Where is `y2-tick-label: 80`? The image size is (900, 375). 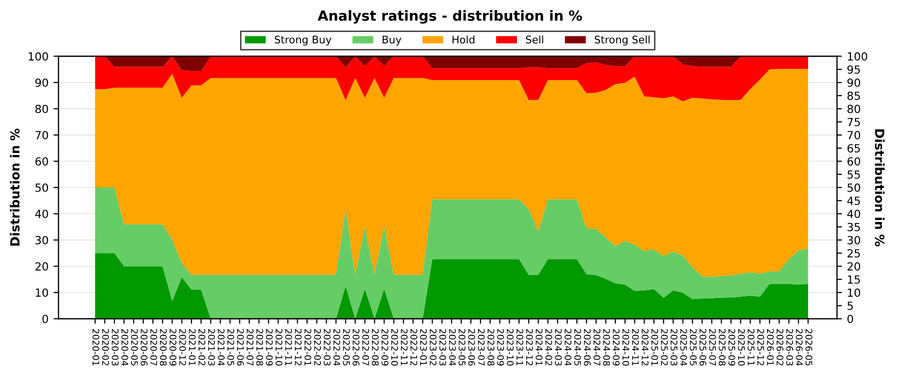
y2-tick-label: 80 is located at coordinates (853, 109).